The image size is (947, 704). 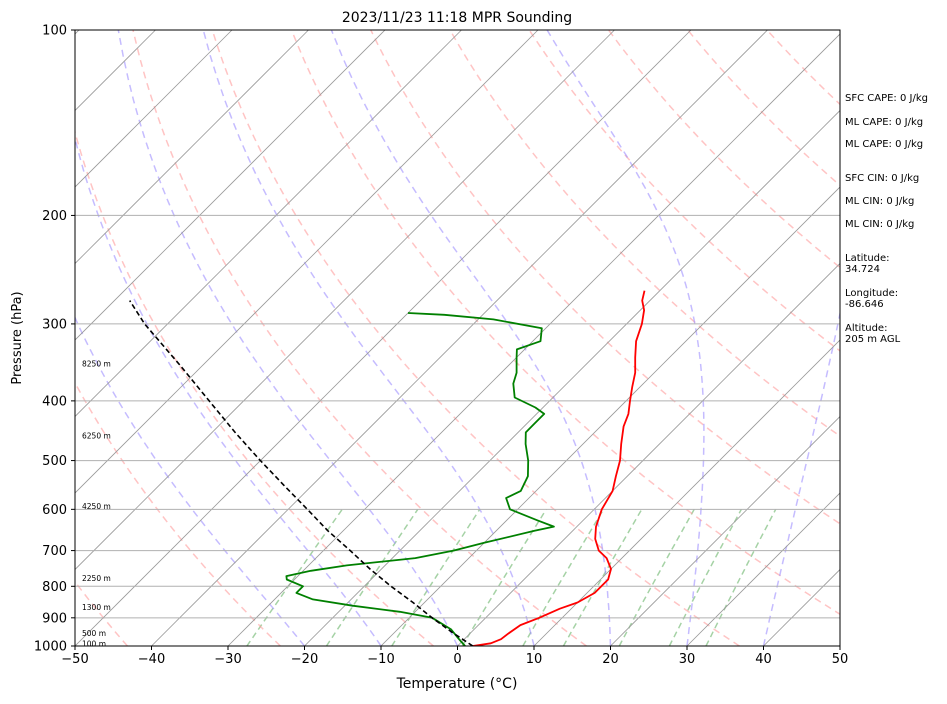 I want to click on x-tick-label: −10, so click(x=380, y=659).